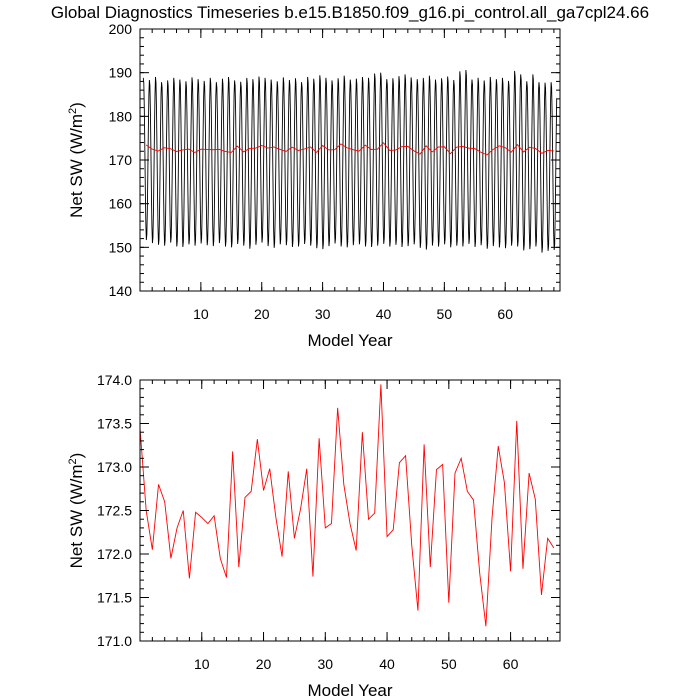 The height and width of the screenshot is (700, 700). Describe the element at coordinates (114, 511) in the screenshot. I see `y-tick-label: 172.5` at that location.